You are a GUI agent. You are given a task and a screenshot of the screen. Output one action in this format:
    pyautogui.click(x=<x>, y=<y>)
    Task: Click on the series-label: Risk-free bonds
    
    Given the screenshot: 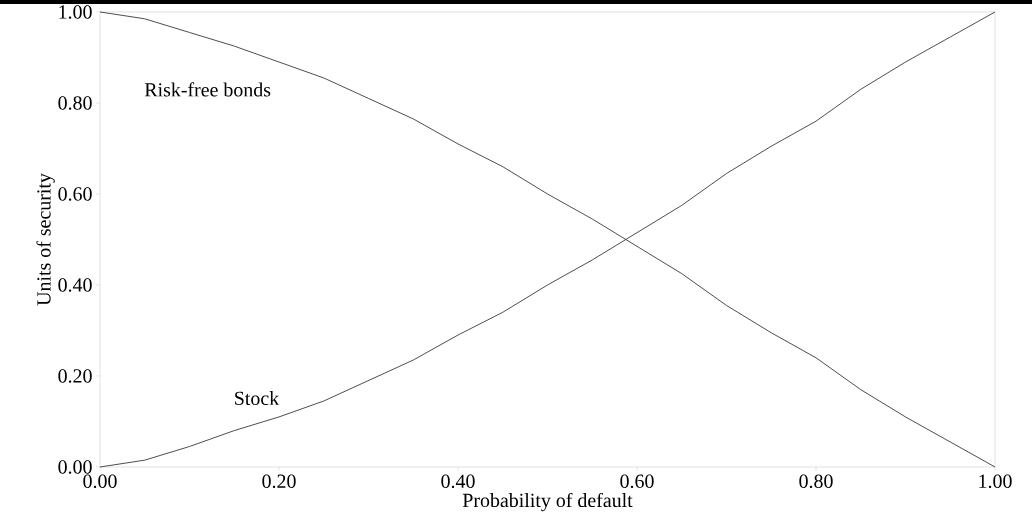 What is the action you would take?
    pyautogui.click(x=207, y=89)
    